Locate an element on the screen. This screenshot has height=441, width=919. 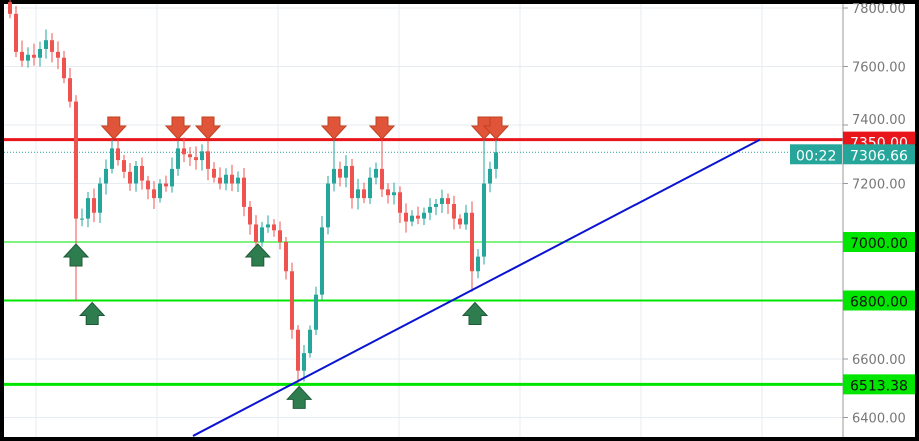
countdown-label: 00:22 is located at coordinates (816, 156).